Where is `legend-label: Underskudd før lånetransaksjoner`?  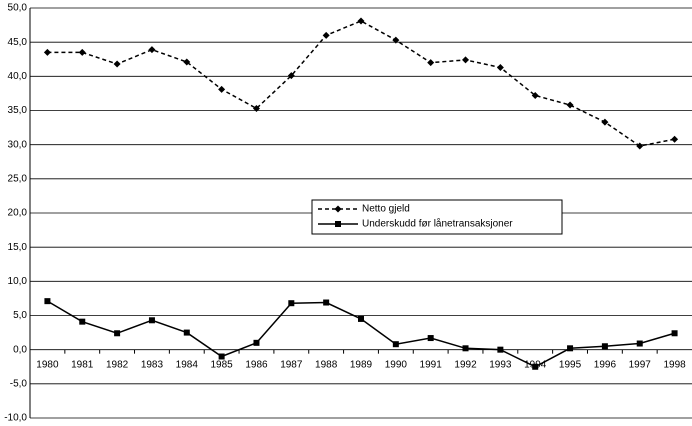
legend-label: Underskudd før lånetransaksjoner is located at coordinates (437, 224).